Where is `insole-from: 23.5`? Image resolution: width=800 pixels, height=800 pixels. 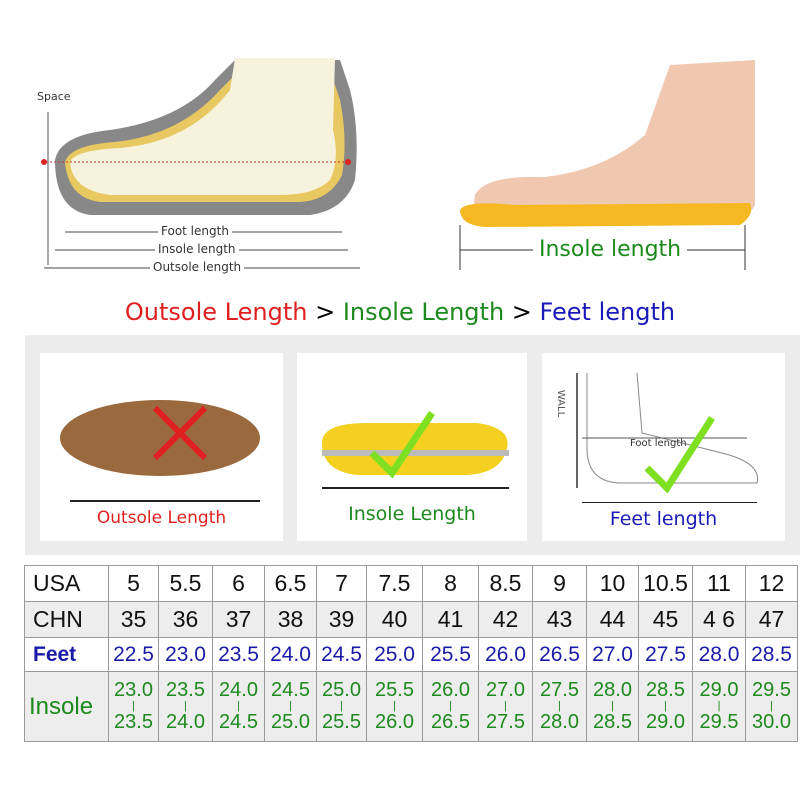
insole-from: 23.5 is located at coordinates (185, 689).